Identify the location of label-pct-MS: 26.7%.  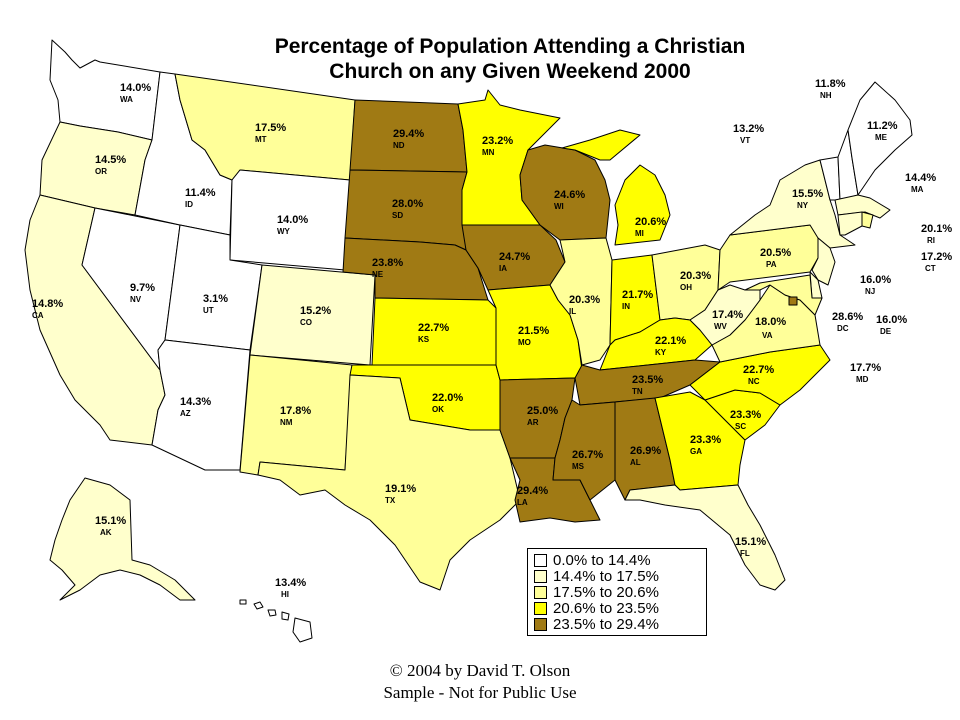
(587, 455).